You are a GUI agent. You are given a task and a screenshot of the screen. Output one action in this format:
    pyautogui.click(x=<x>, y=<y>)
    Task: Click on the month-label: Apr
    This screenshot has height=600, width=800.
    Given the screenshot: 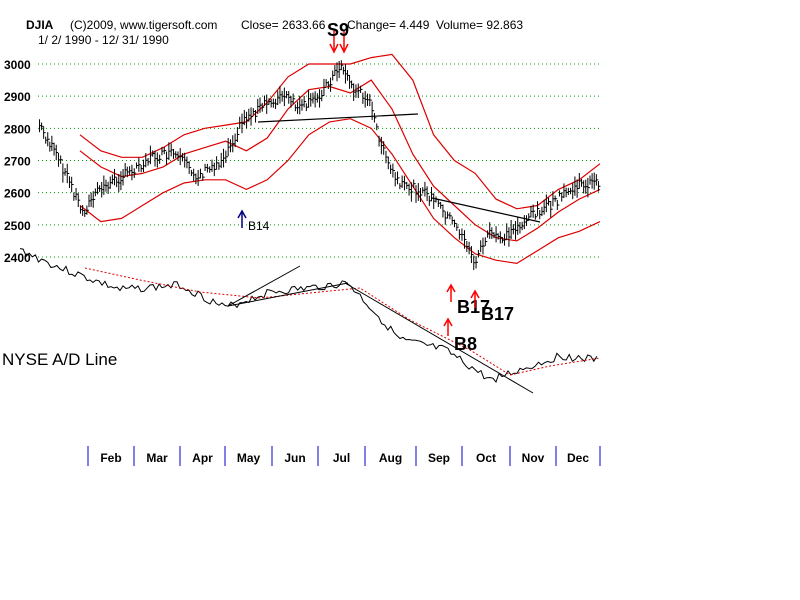 What is the action you would take?
    pyautogui.click(x=202, y=458)
    